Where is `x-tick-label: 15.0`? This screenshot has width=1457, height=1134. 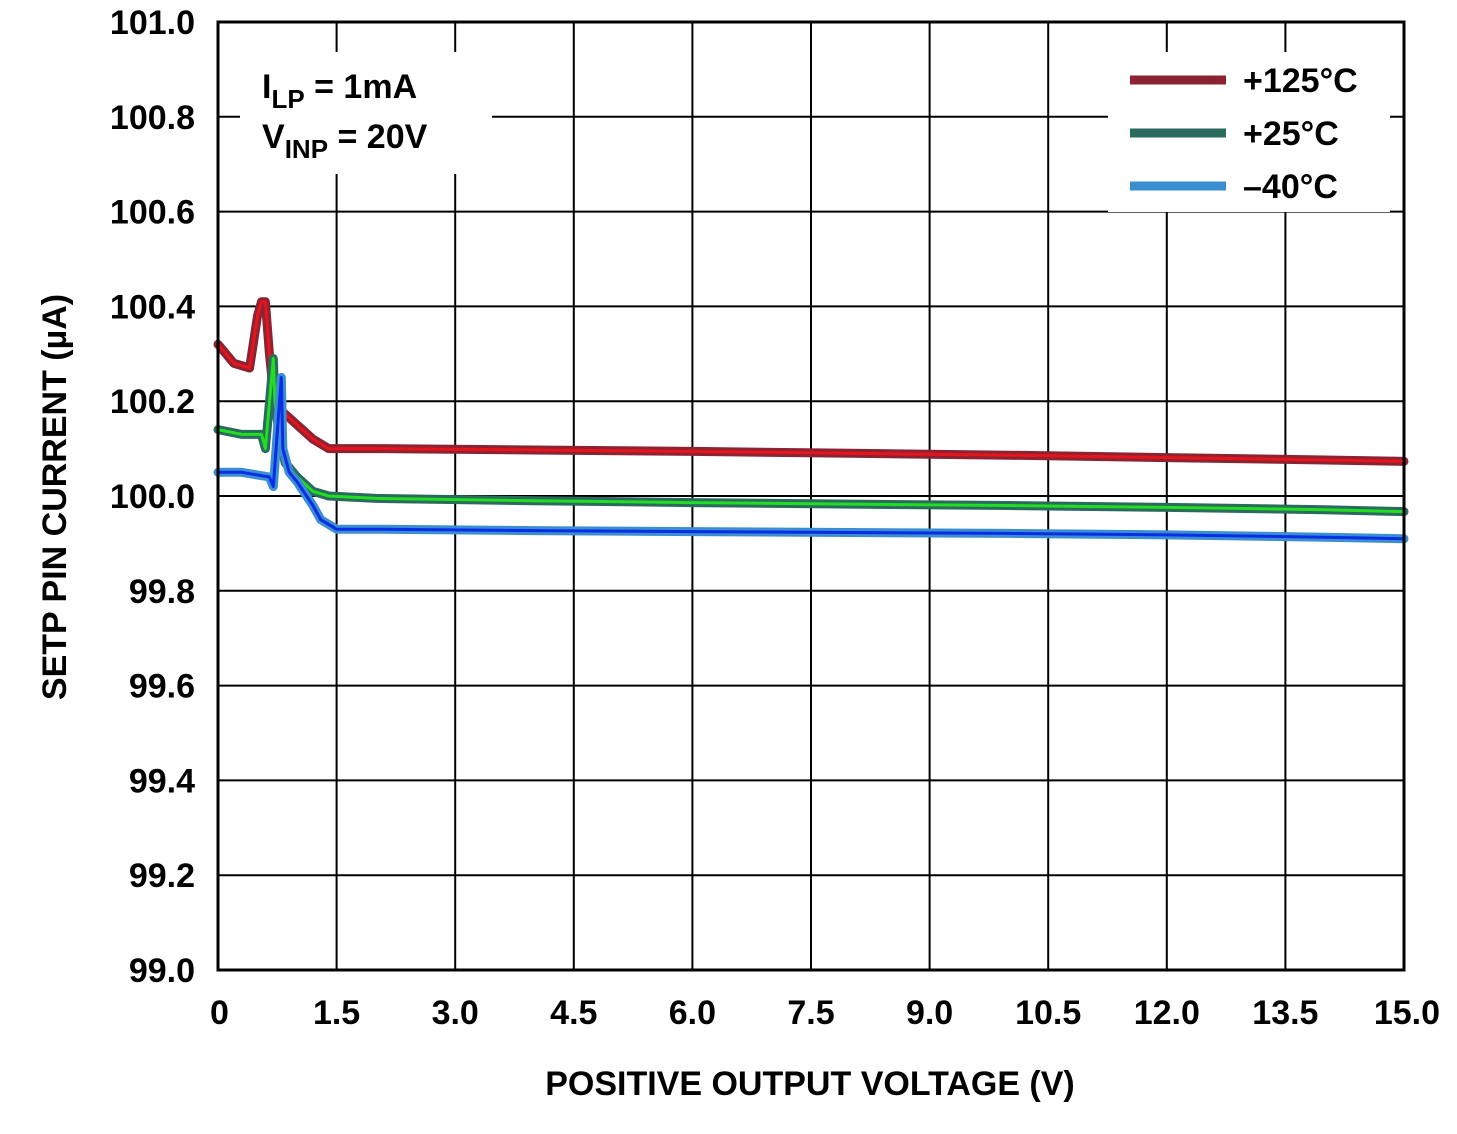 x-tick-label: 15.0 is located at coordinates (1407, 1013).